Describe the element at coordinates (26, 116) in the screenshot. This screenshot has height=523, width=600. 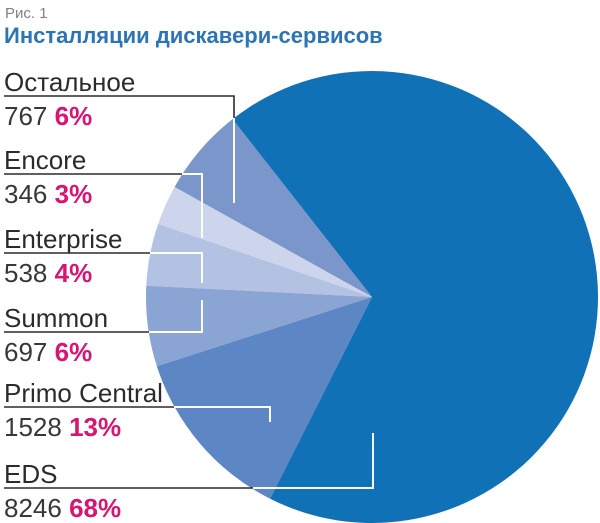
I see `slice-value: 767` at that location.